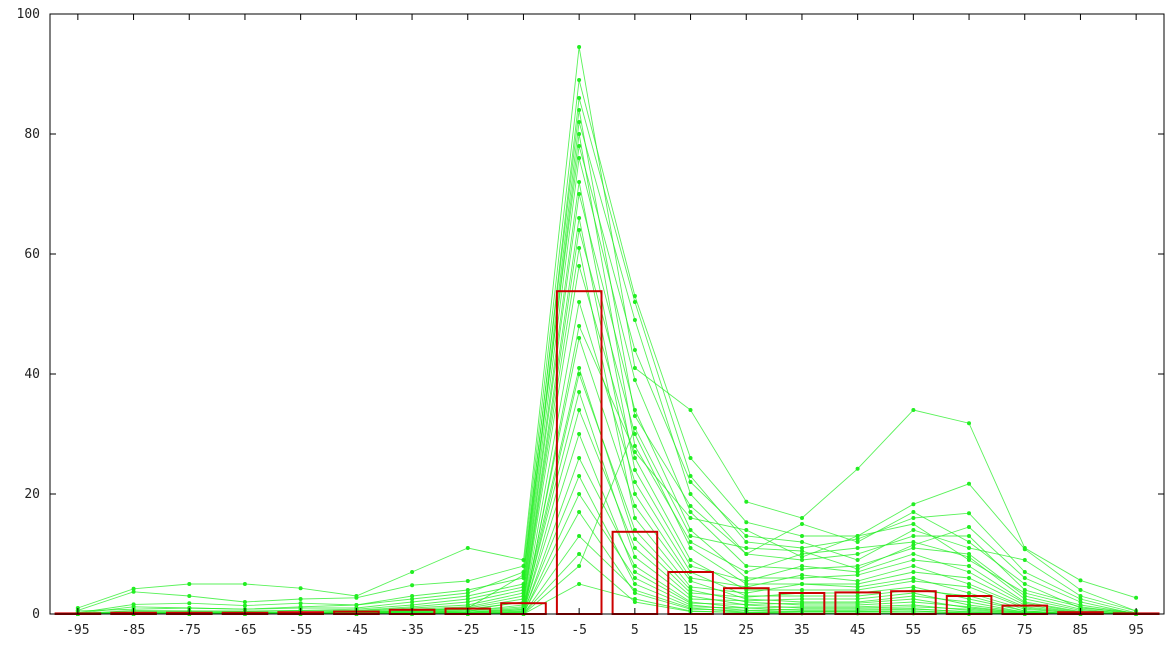 This screenshot has height=646, width=1176. Describe the element at coordinates (802, 630) in the screenshot. I see `x-tick-label: 35` at that location.